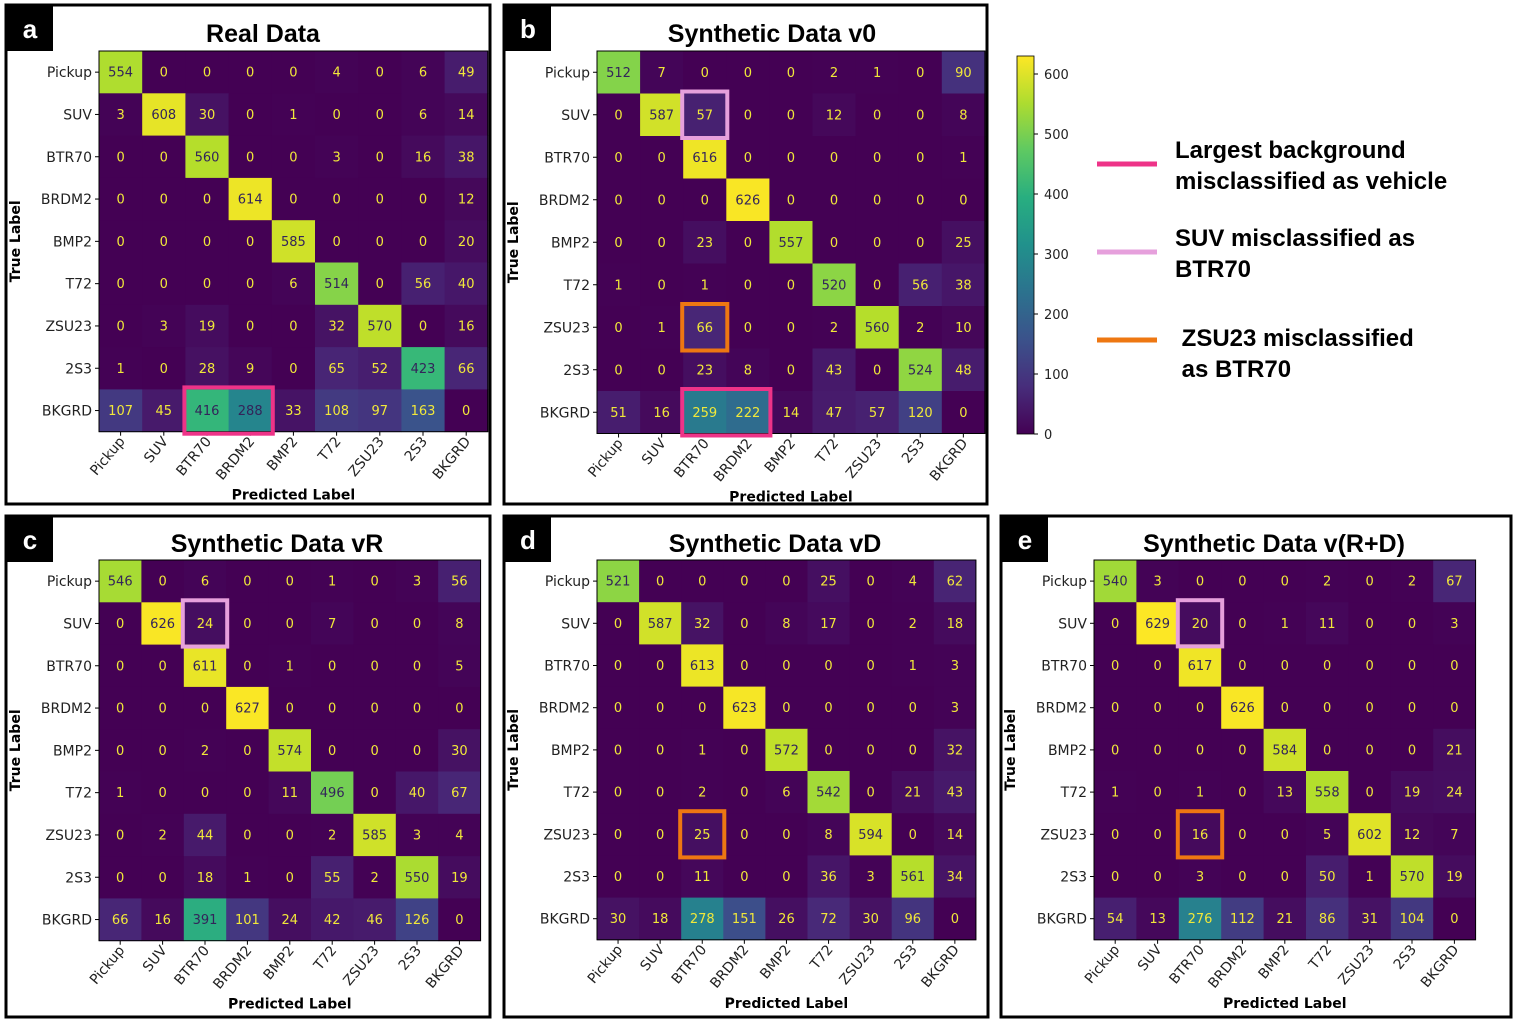 The height and width of the screenshot is (1025, 1522). I want to click on panel-d-tag-bg, so click(528, 539).